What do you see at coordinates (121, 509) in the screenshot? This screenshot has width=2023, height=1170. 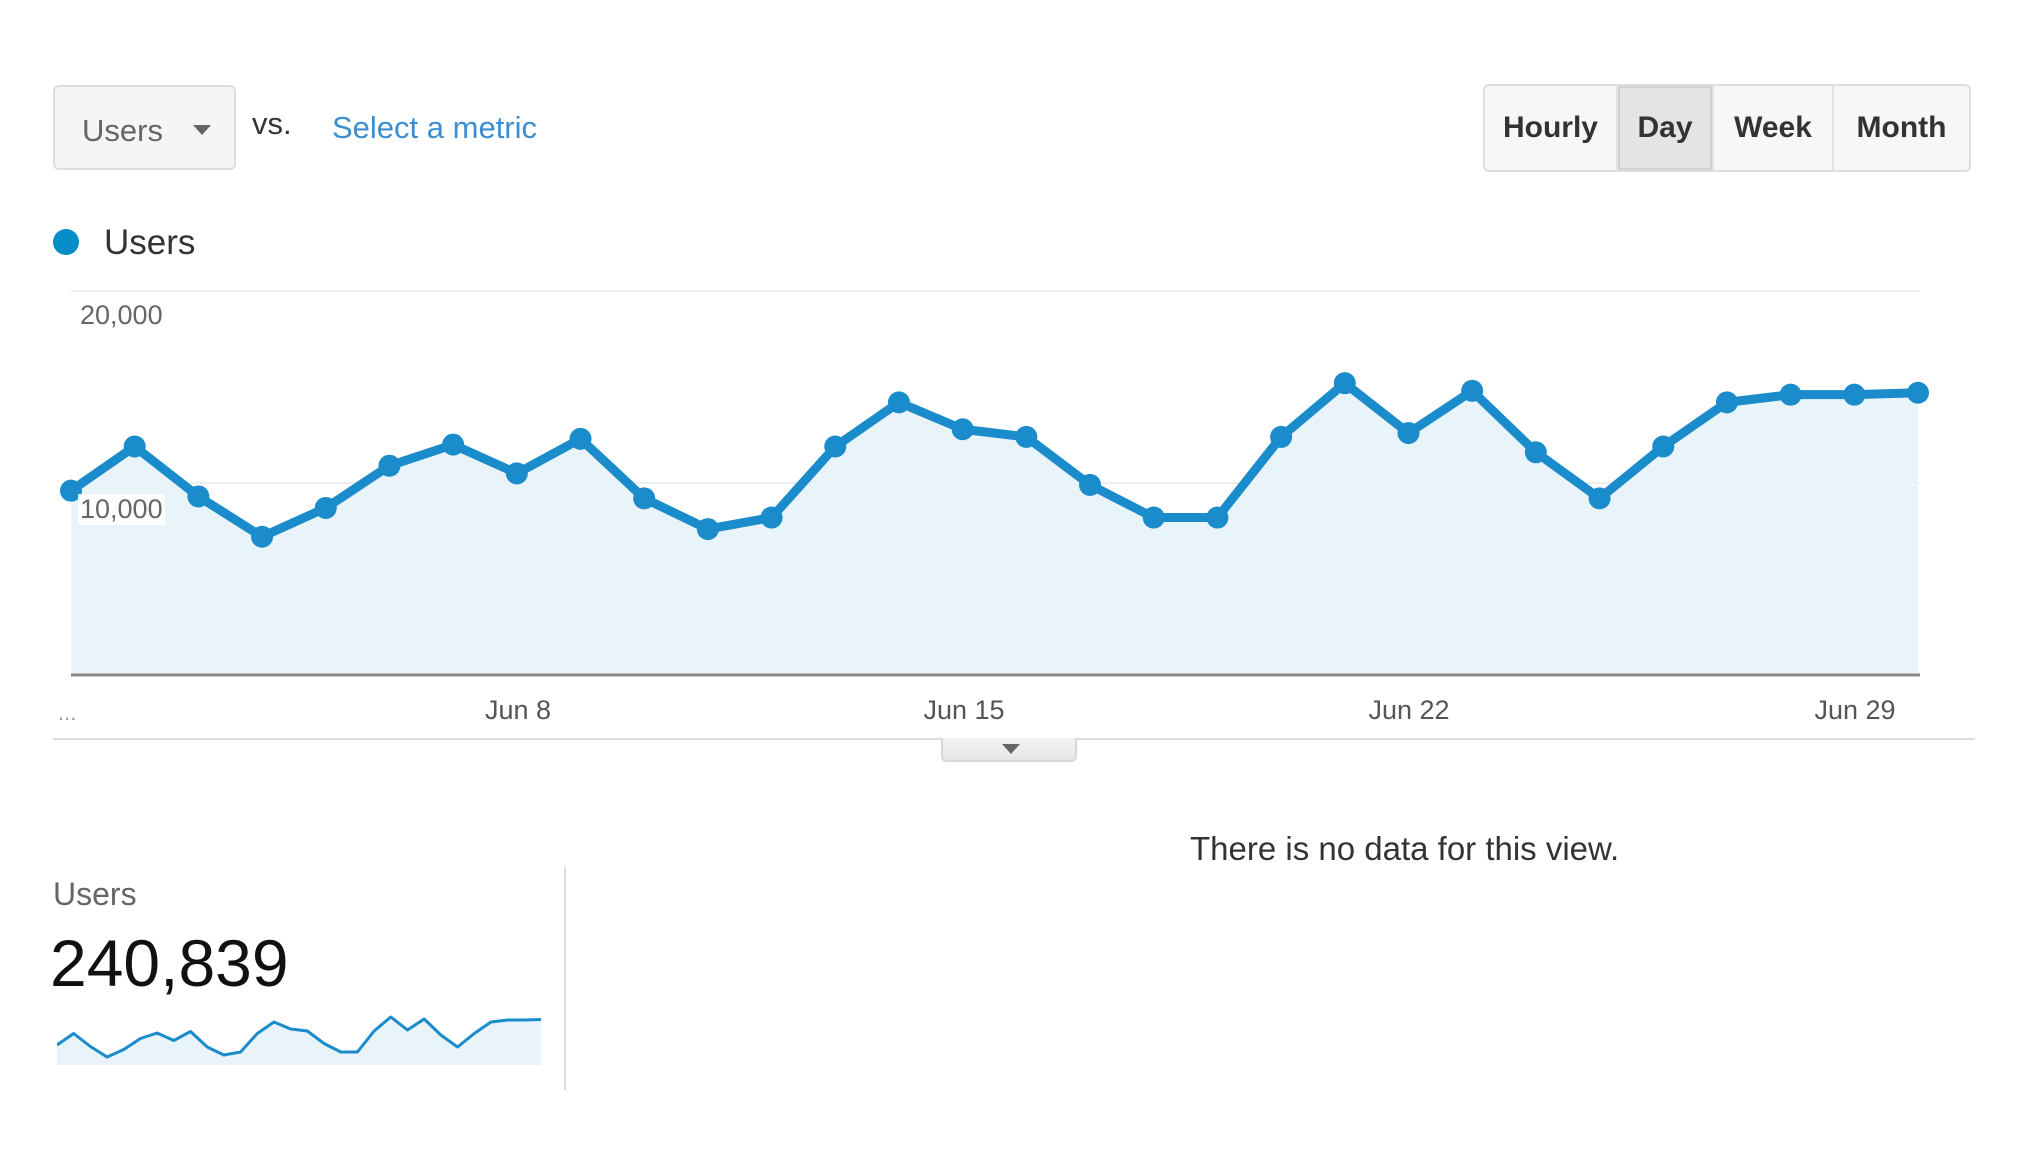 I see `y-tick-label: 10,000` at bounding box center [121, 509].